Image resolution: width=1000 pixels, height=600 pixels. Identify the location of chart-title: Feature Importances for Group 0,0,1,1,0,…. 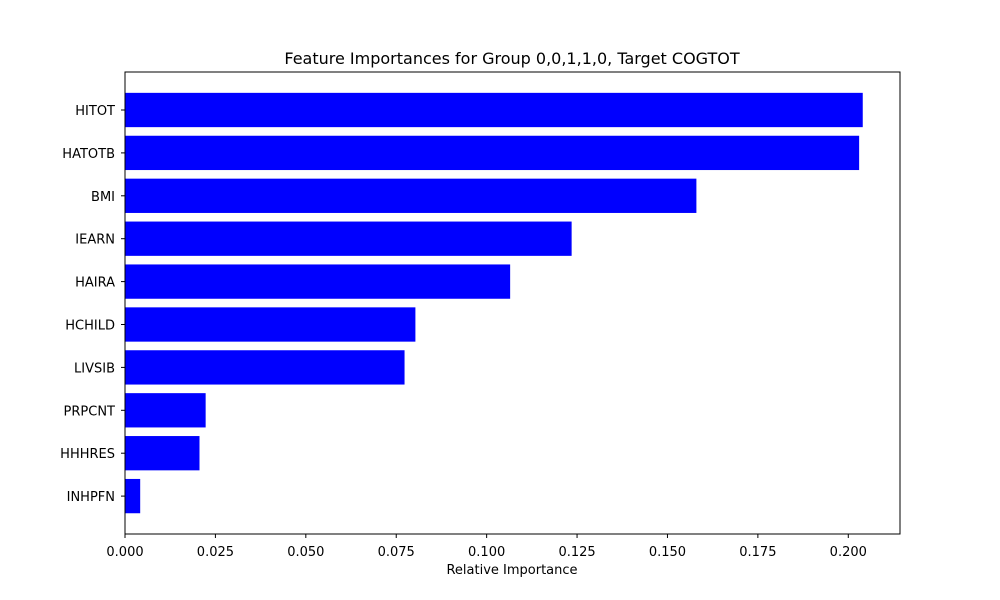
(512, 58).